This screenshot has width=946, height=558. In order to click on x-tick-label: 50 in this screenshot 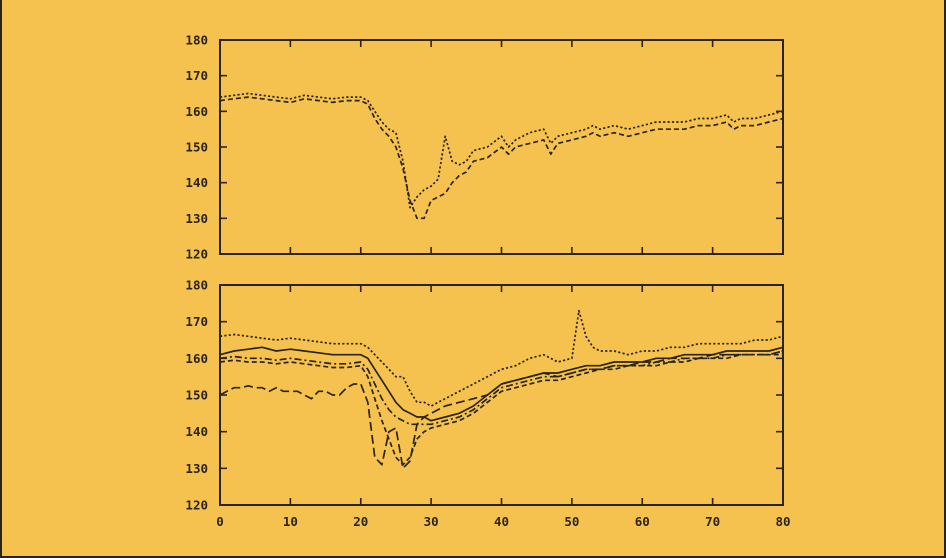, I will do `click(571, 521)`.